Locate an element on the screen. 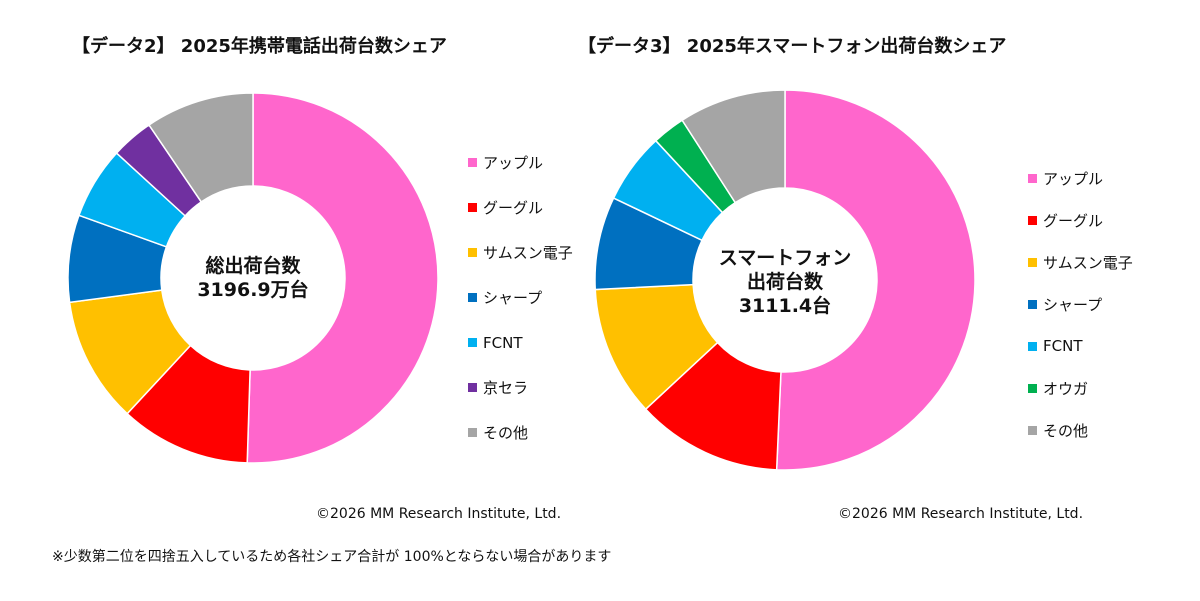 The height and width of the screenshot is (601, 1200). chart2-center-label: スマートフォン 出荷台数 3111.4台 is located at coordinates (785, 282).